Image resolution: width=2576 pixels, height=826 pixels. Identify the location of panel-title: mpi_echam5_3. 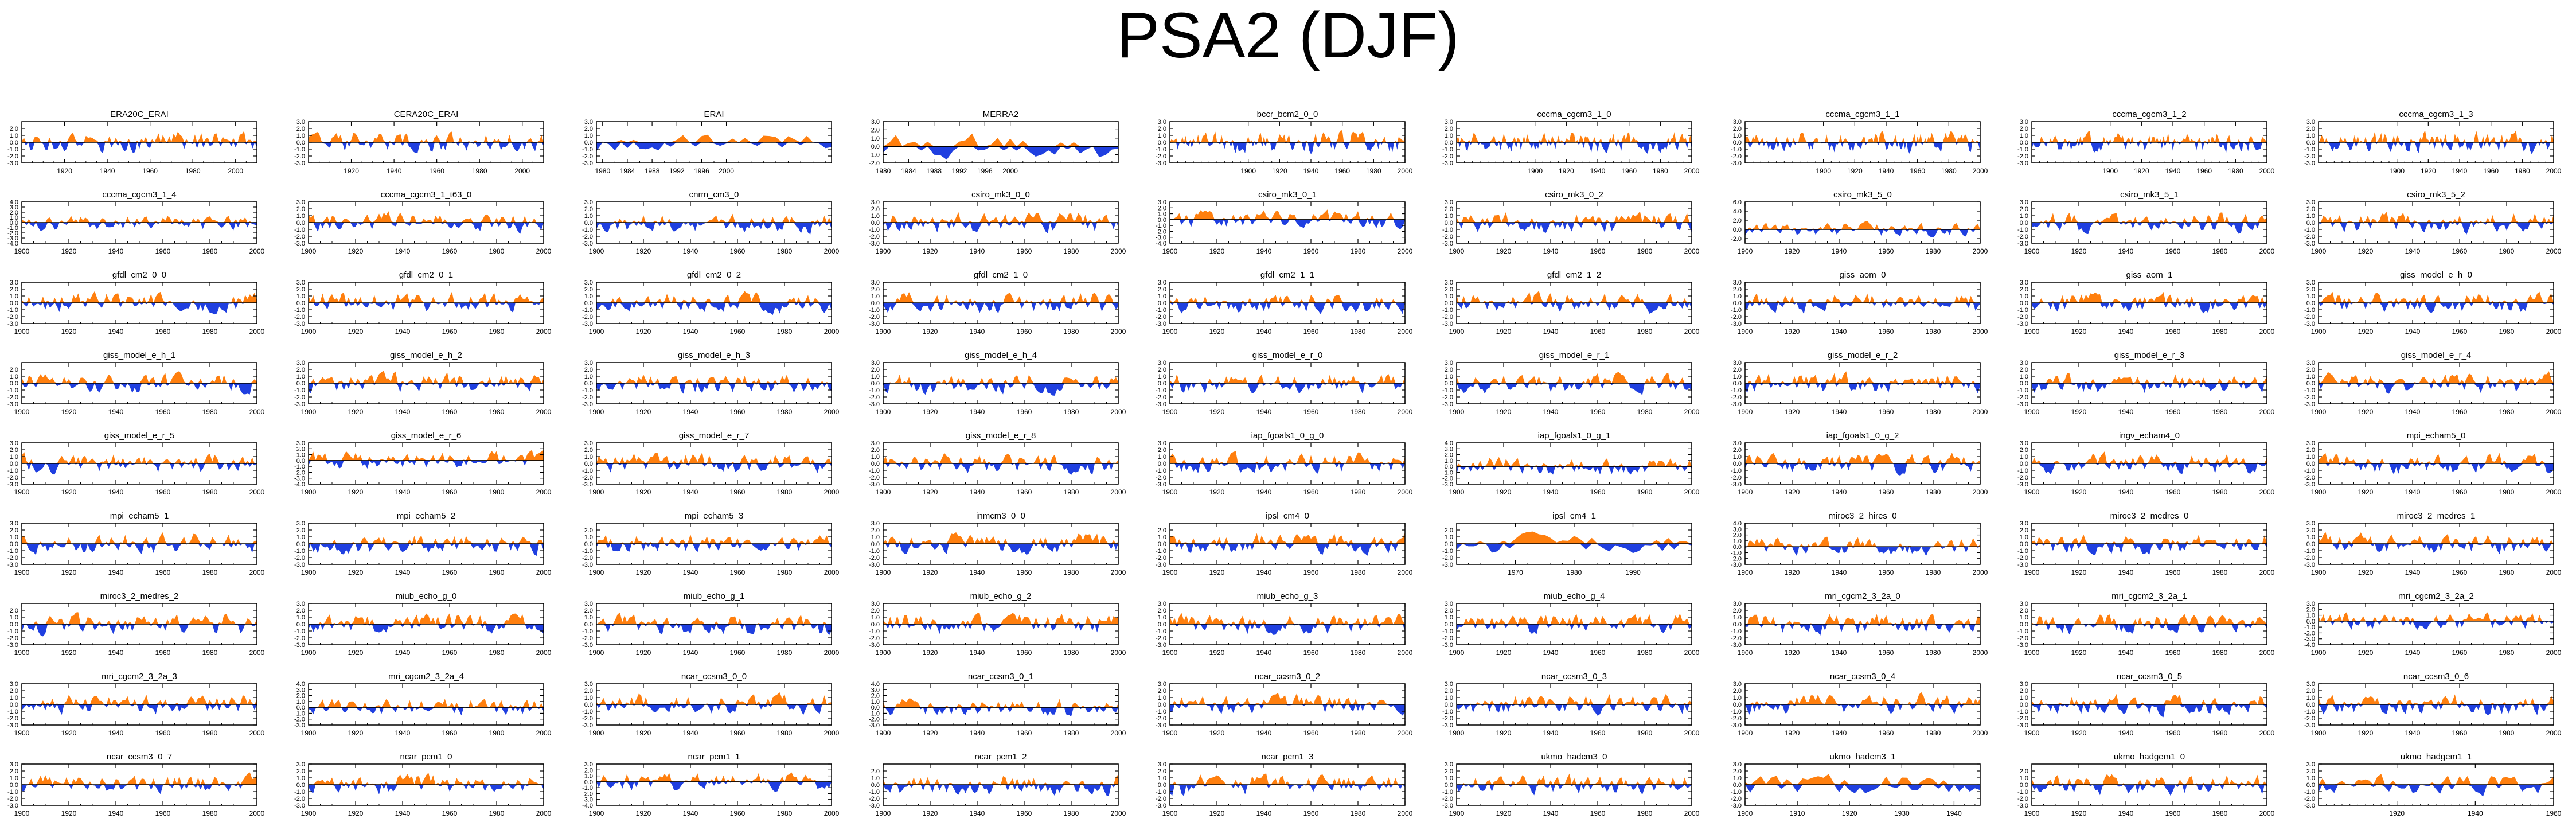
(715, 516).